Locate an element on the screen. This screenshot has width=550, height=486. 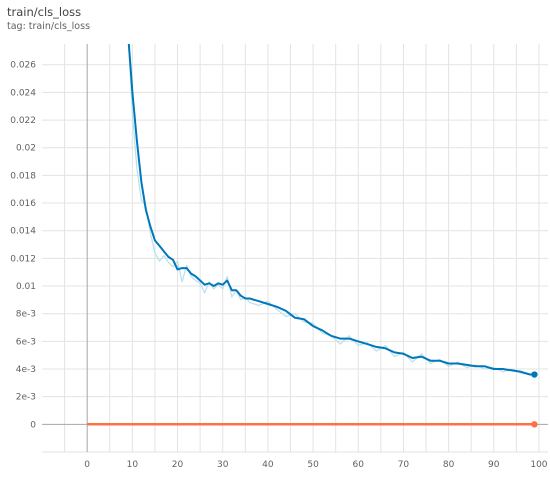
chart-tag: tag: train/cls_loss is located at coordinates (49, 26).